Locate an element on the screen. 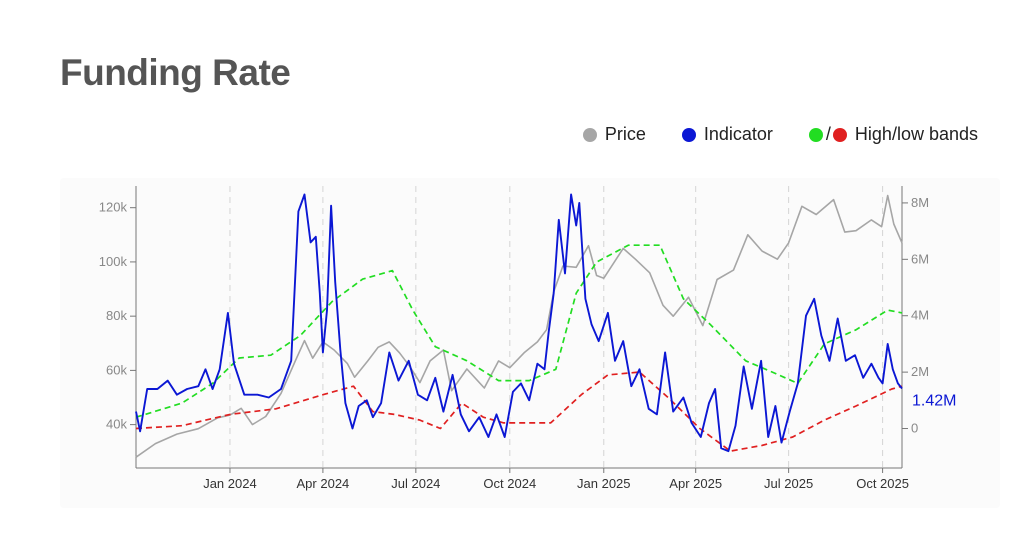 This screenshot has height=558, width=1024. right-tick-label: 8M is located at coordinates (920, 202).